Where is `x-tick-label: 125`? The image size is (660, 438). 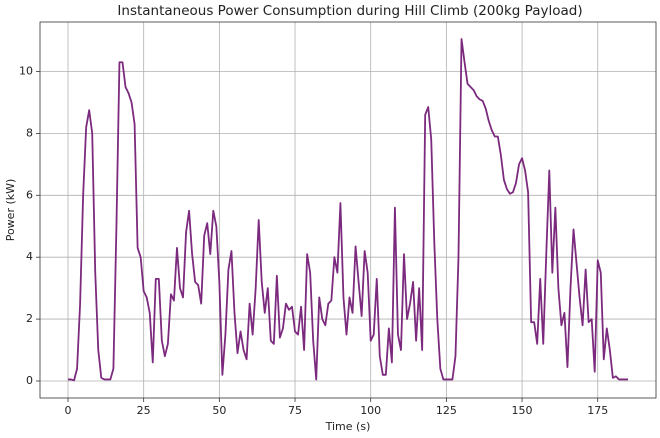 x-tick-label: 125 is located at coordinates (446, 410).